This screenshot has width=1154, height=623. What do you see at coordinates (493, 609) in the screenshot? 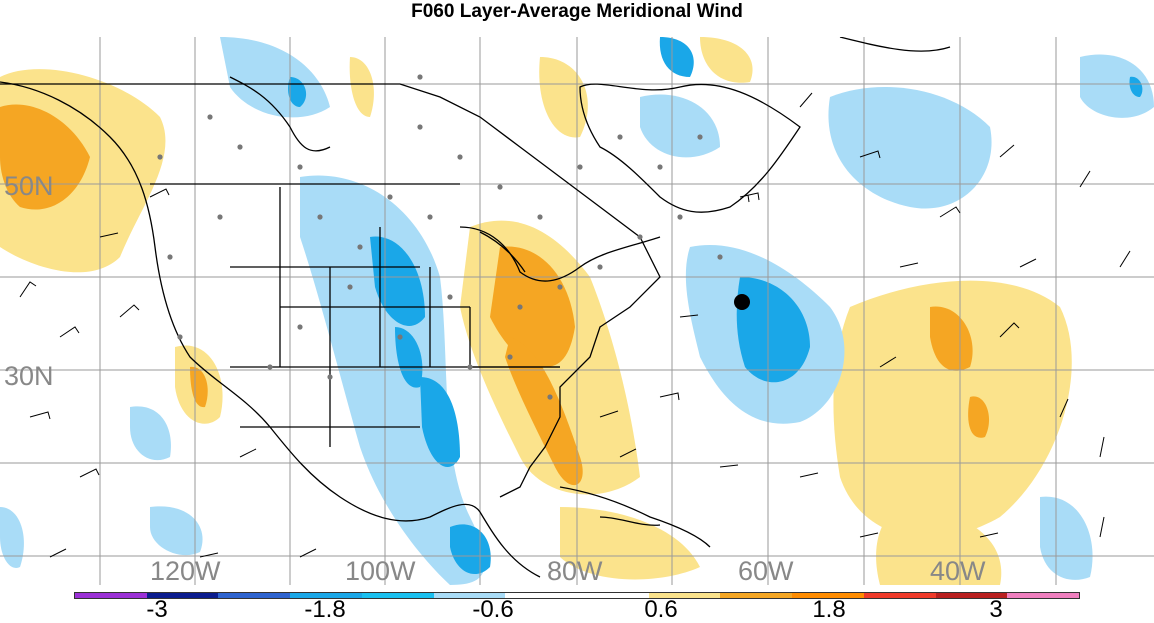
I see `colorbar-tick-label: -0.6` at bounding box center [493, 609].